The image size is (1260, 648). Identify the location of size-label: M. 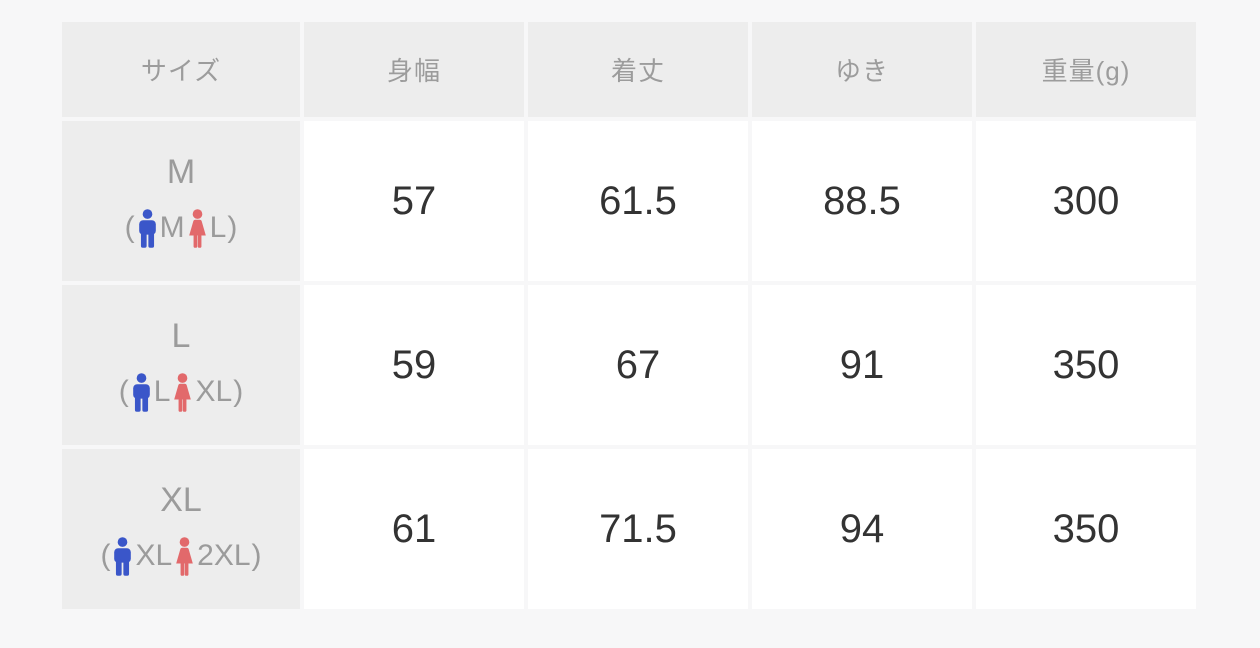
(181, 171).